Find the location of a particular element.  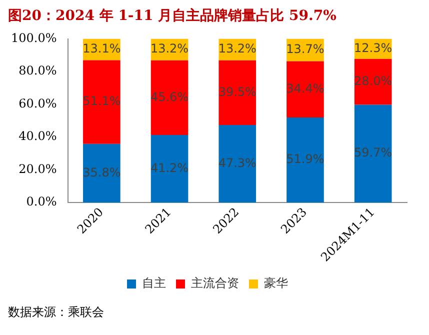

data-label: 12.3% is located at coordinates (373, 47).